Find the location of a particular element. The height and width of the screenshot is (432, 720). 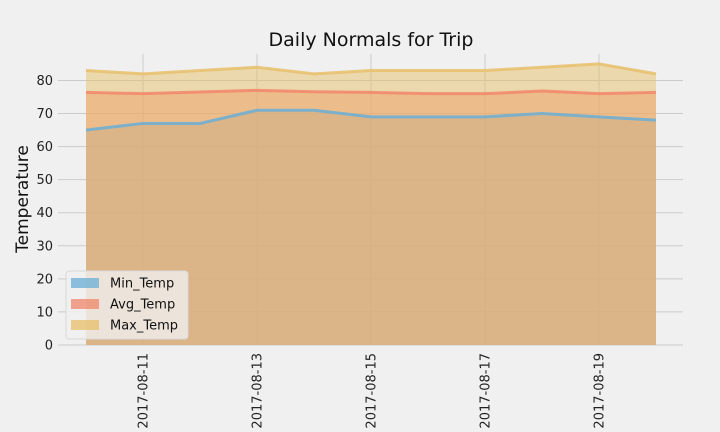

x-tick-label: 2017-08-17 is located at coordinates (486, 391).